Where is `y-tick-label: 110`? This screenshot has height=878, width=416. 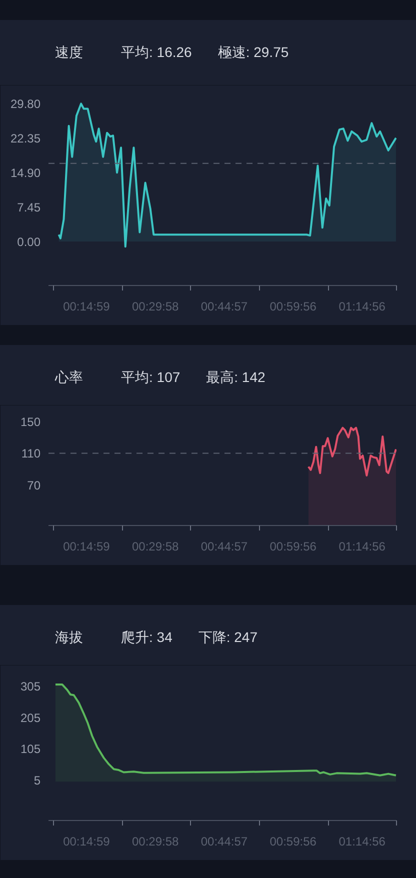
y-tick-label: 110 is located at coordinates (31, 453).